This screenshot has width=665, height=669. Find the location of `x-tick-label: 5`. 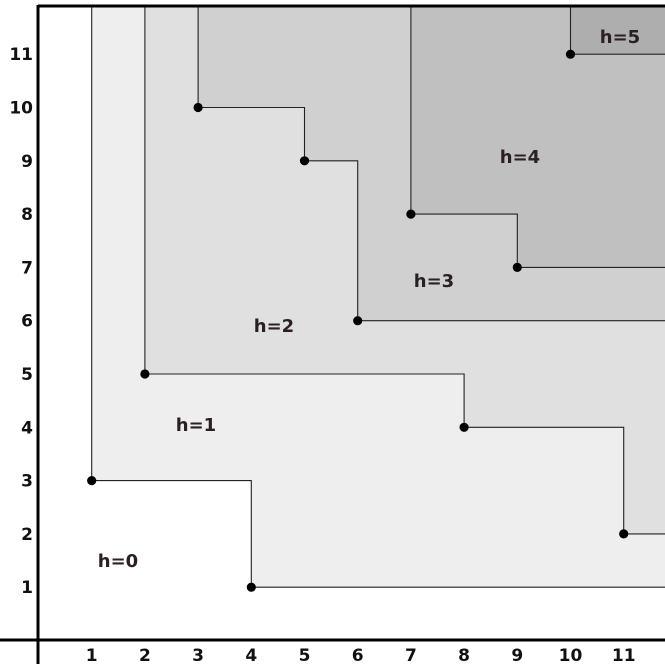

x-tick-label: 5 is located at coordinates (305, 655).